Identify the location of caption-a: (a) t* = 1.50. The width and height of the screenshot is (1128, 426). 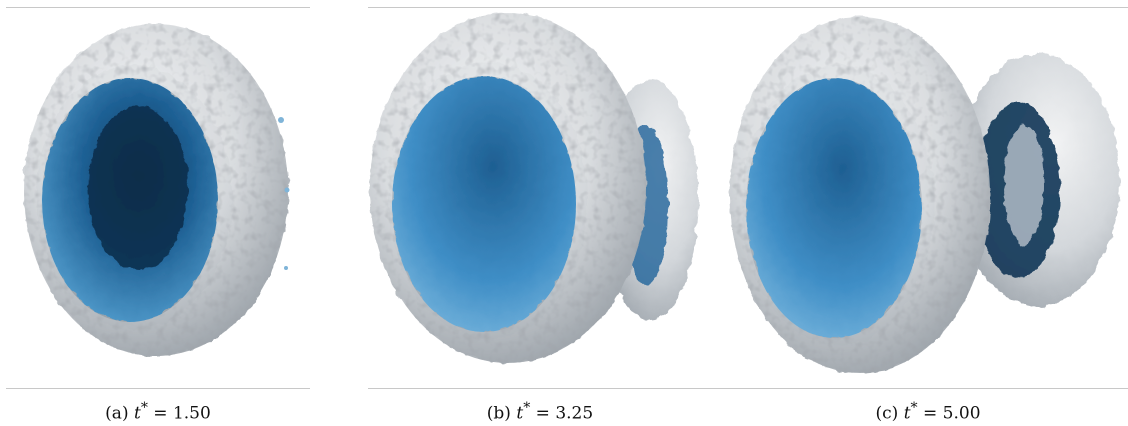
(158, 410).